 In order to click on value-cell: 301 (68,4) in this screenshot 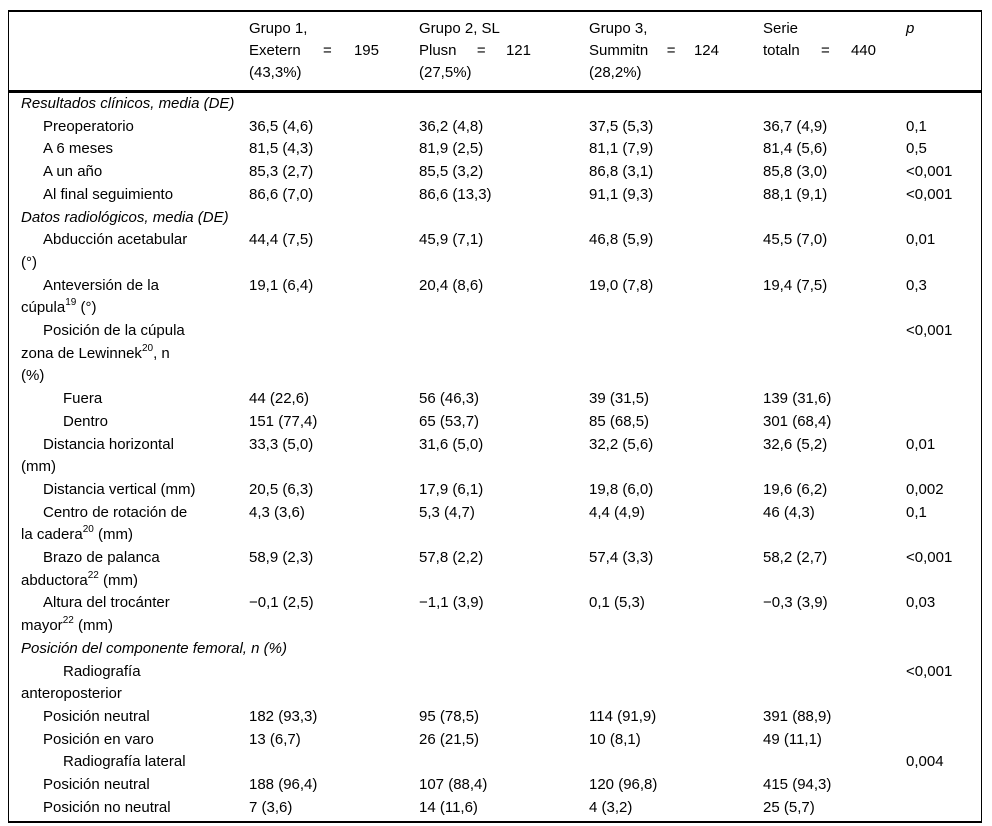, I will do `click(797, 421)`.